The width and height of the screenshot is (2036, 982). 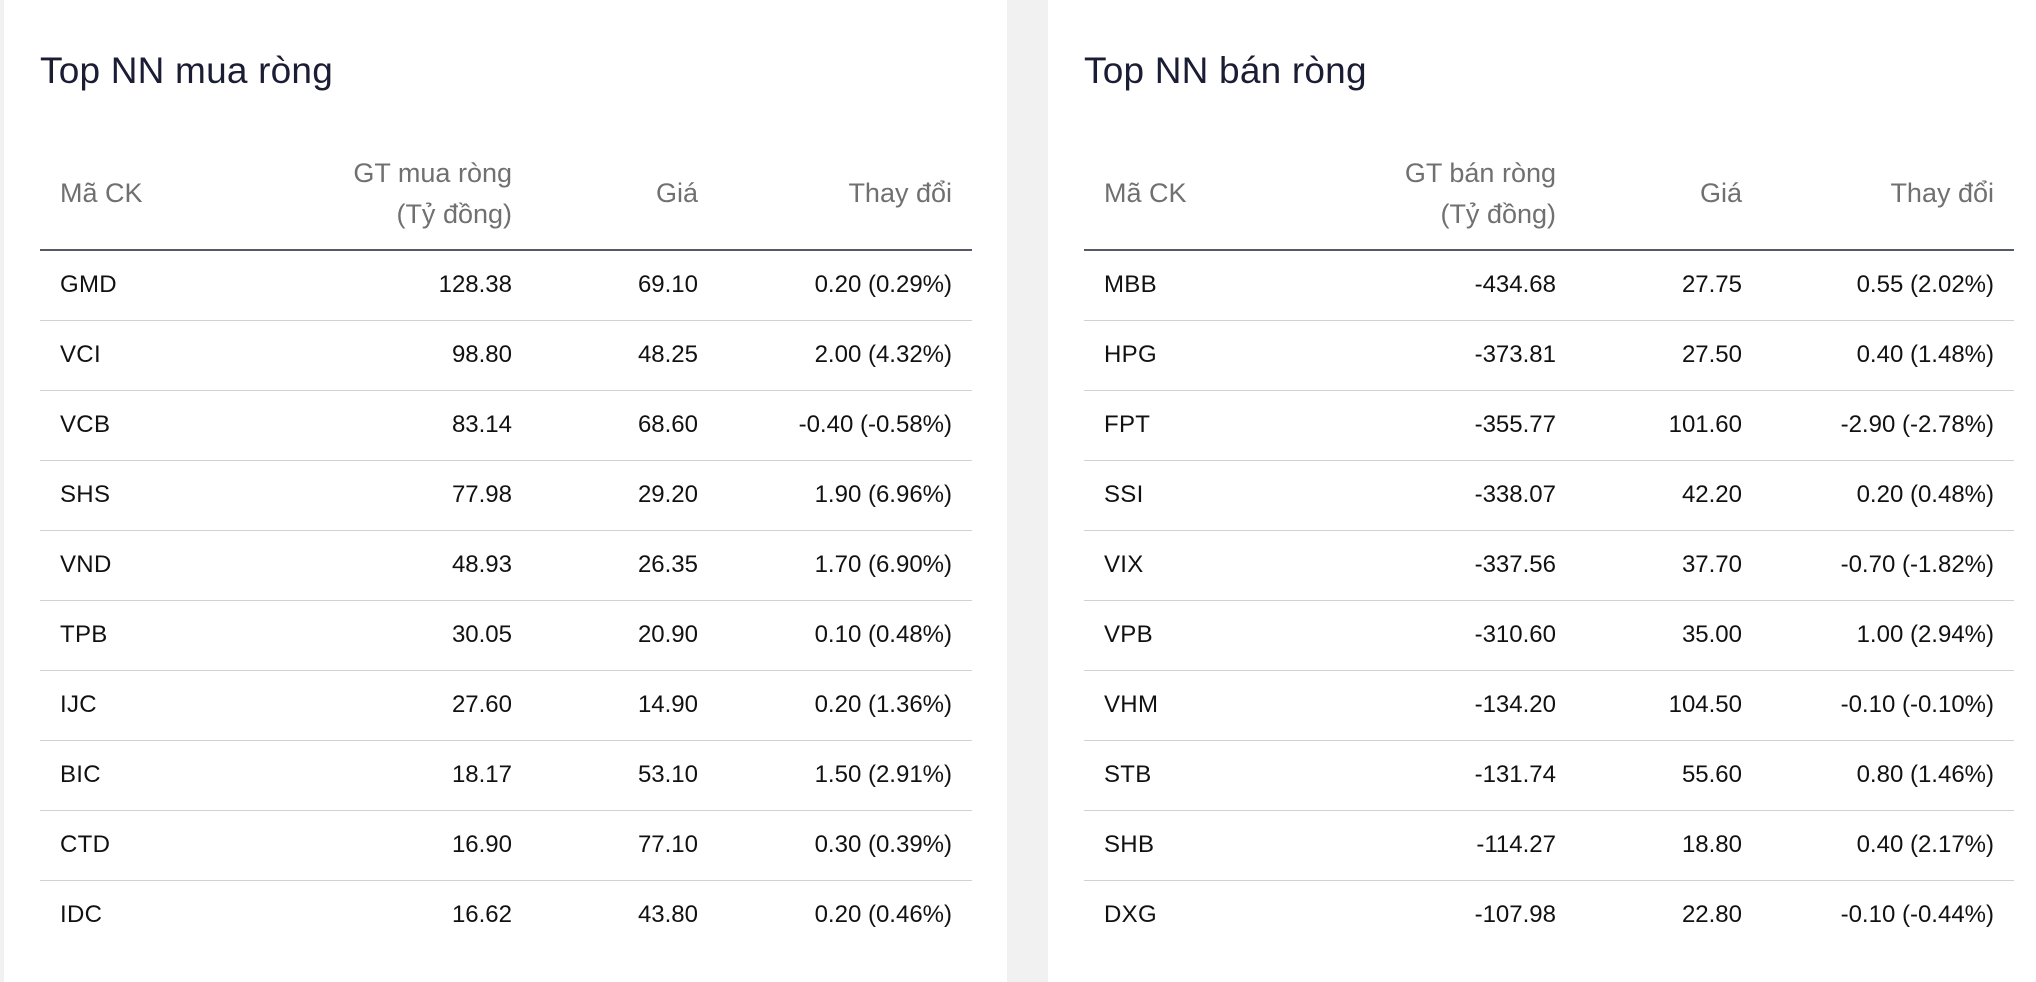 I want to click on net-value-cell: 128.38, so click(x=393, y=285).